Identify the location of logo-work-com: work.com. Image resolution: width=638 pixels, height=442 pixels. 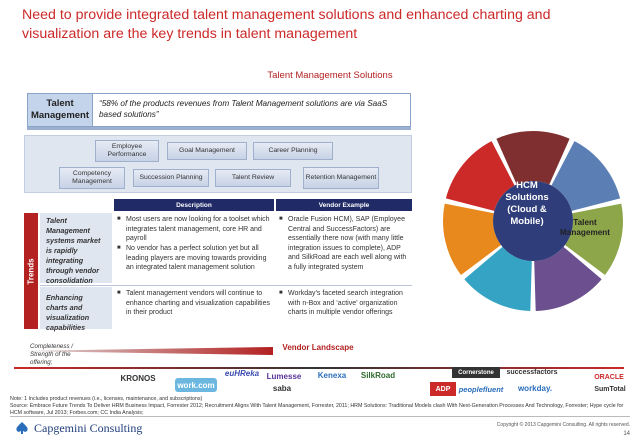
(196, 385).